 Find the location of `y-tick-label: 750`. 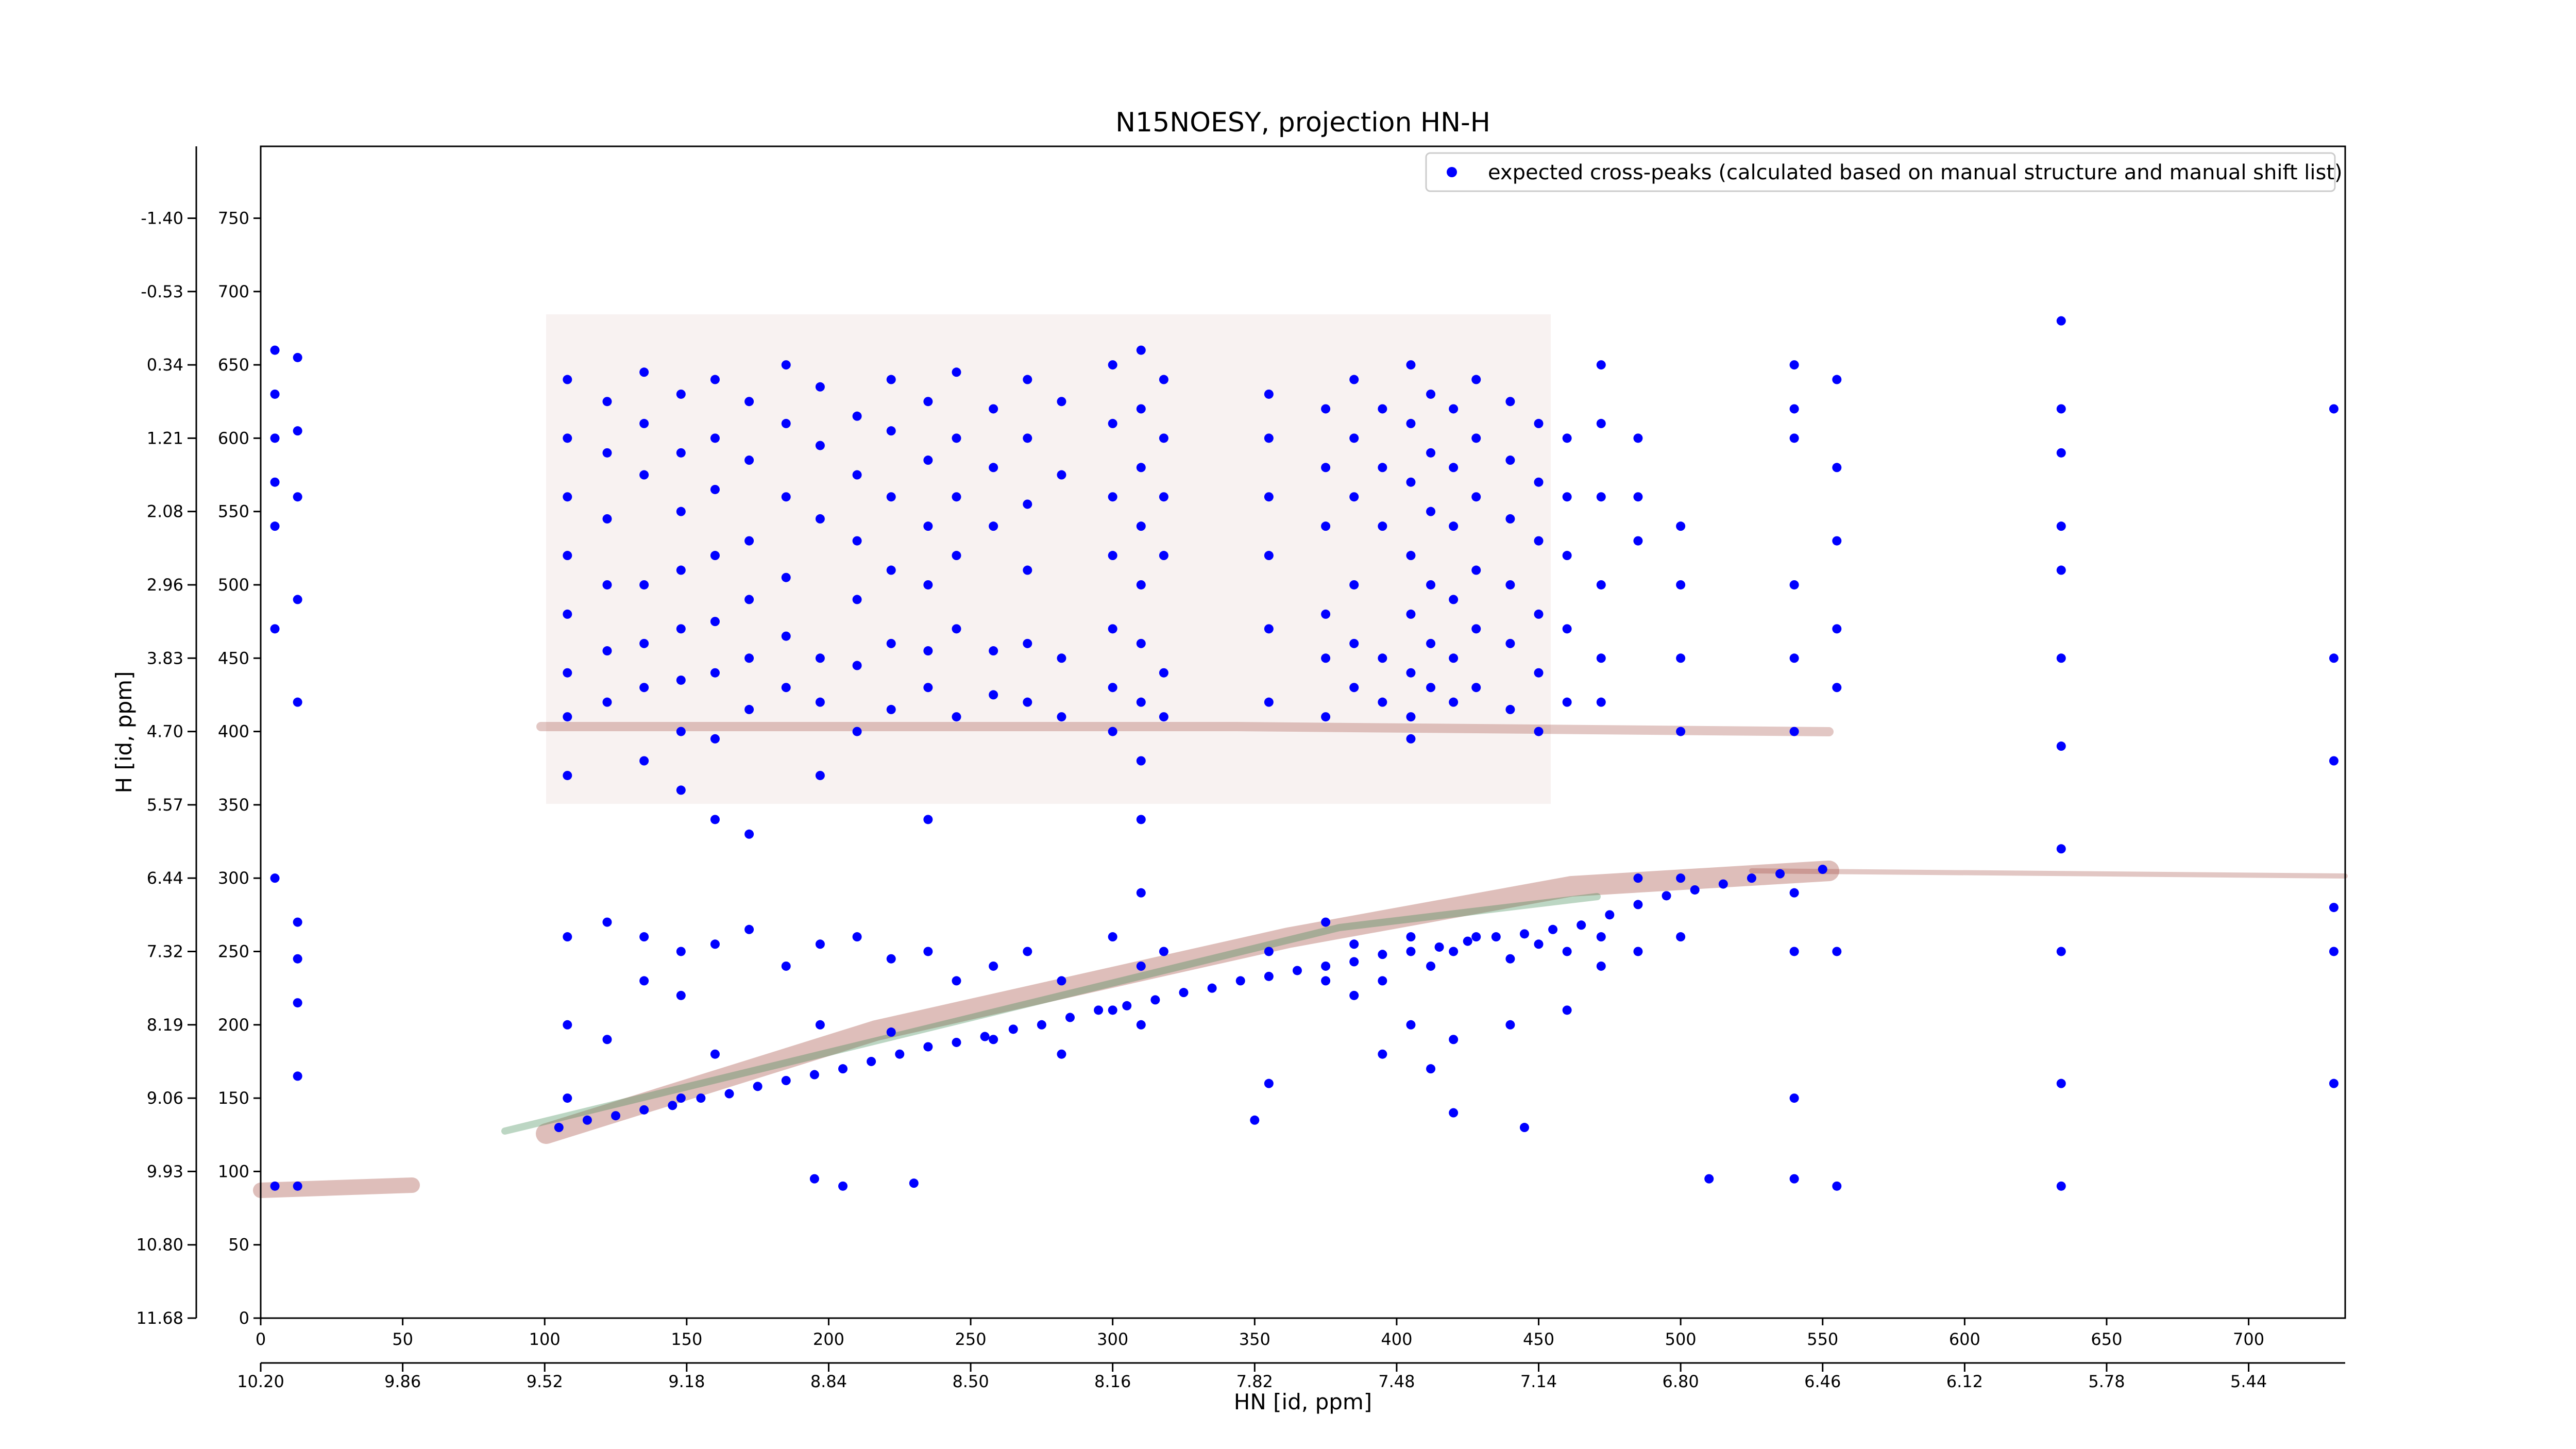

y-tick-label: 750 is located at coordinates (233, 218).